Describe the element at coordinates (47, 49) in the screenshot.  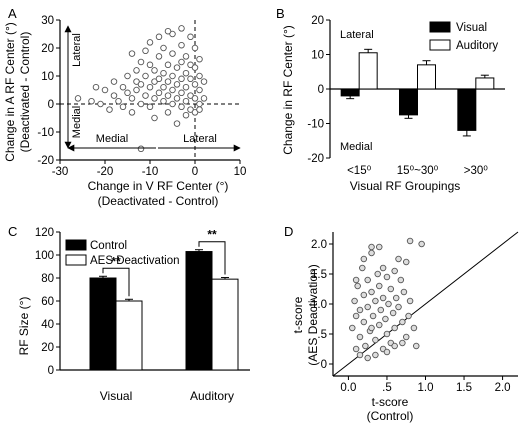
I see `panel-a-ytick-label: 20` at that location.